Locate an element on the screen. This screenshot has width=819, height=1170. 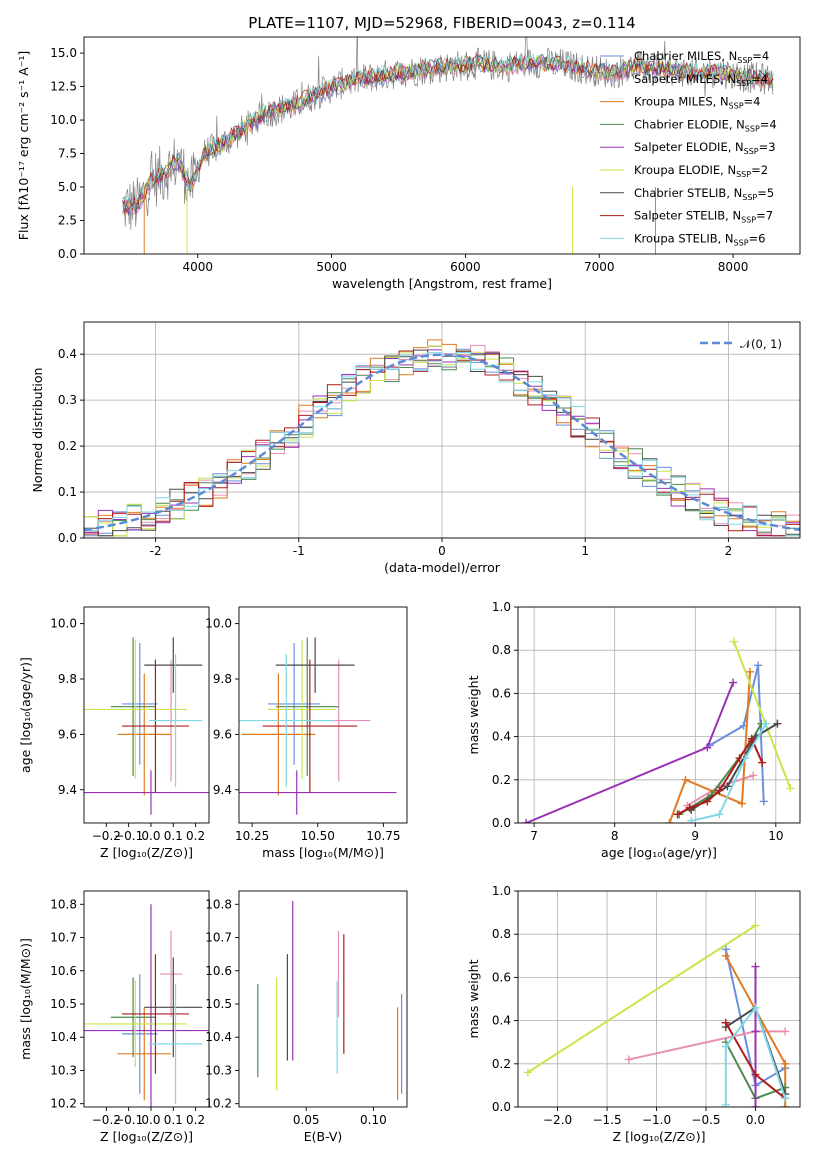
x-tick-label: 9 is located at coordinates (695, 836).